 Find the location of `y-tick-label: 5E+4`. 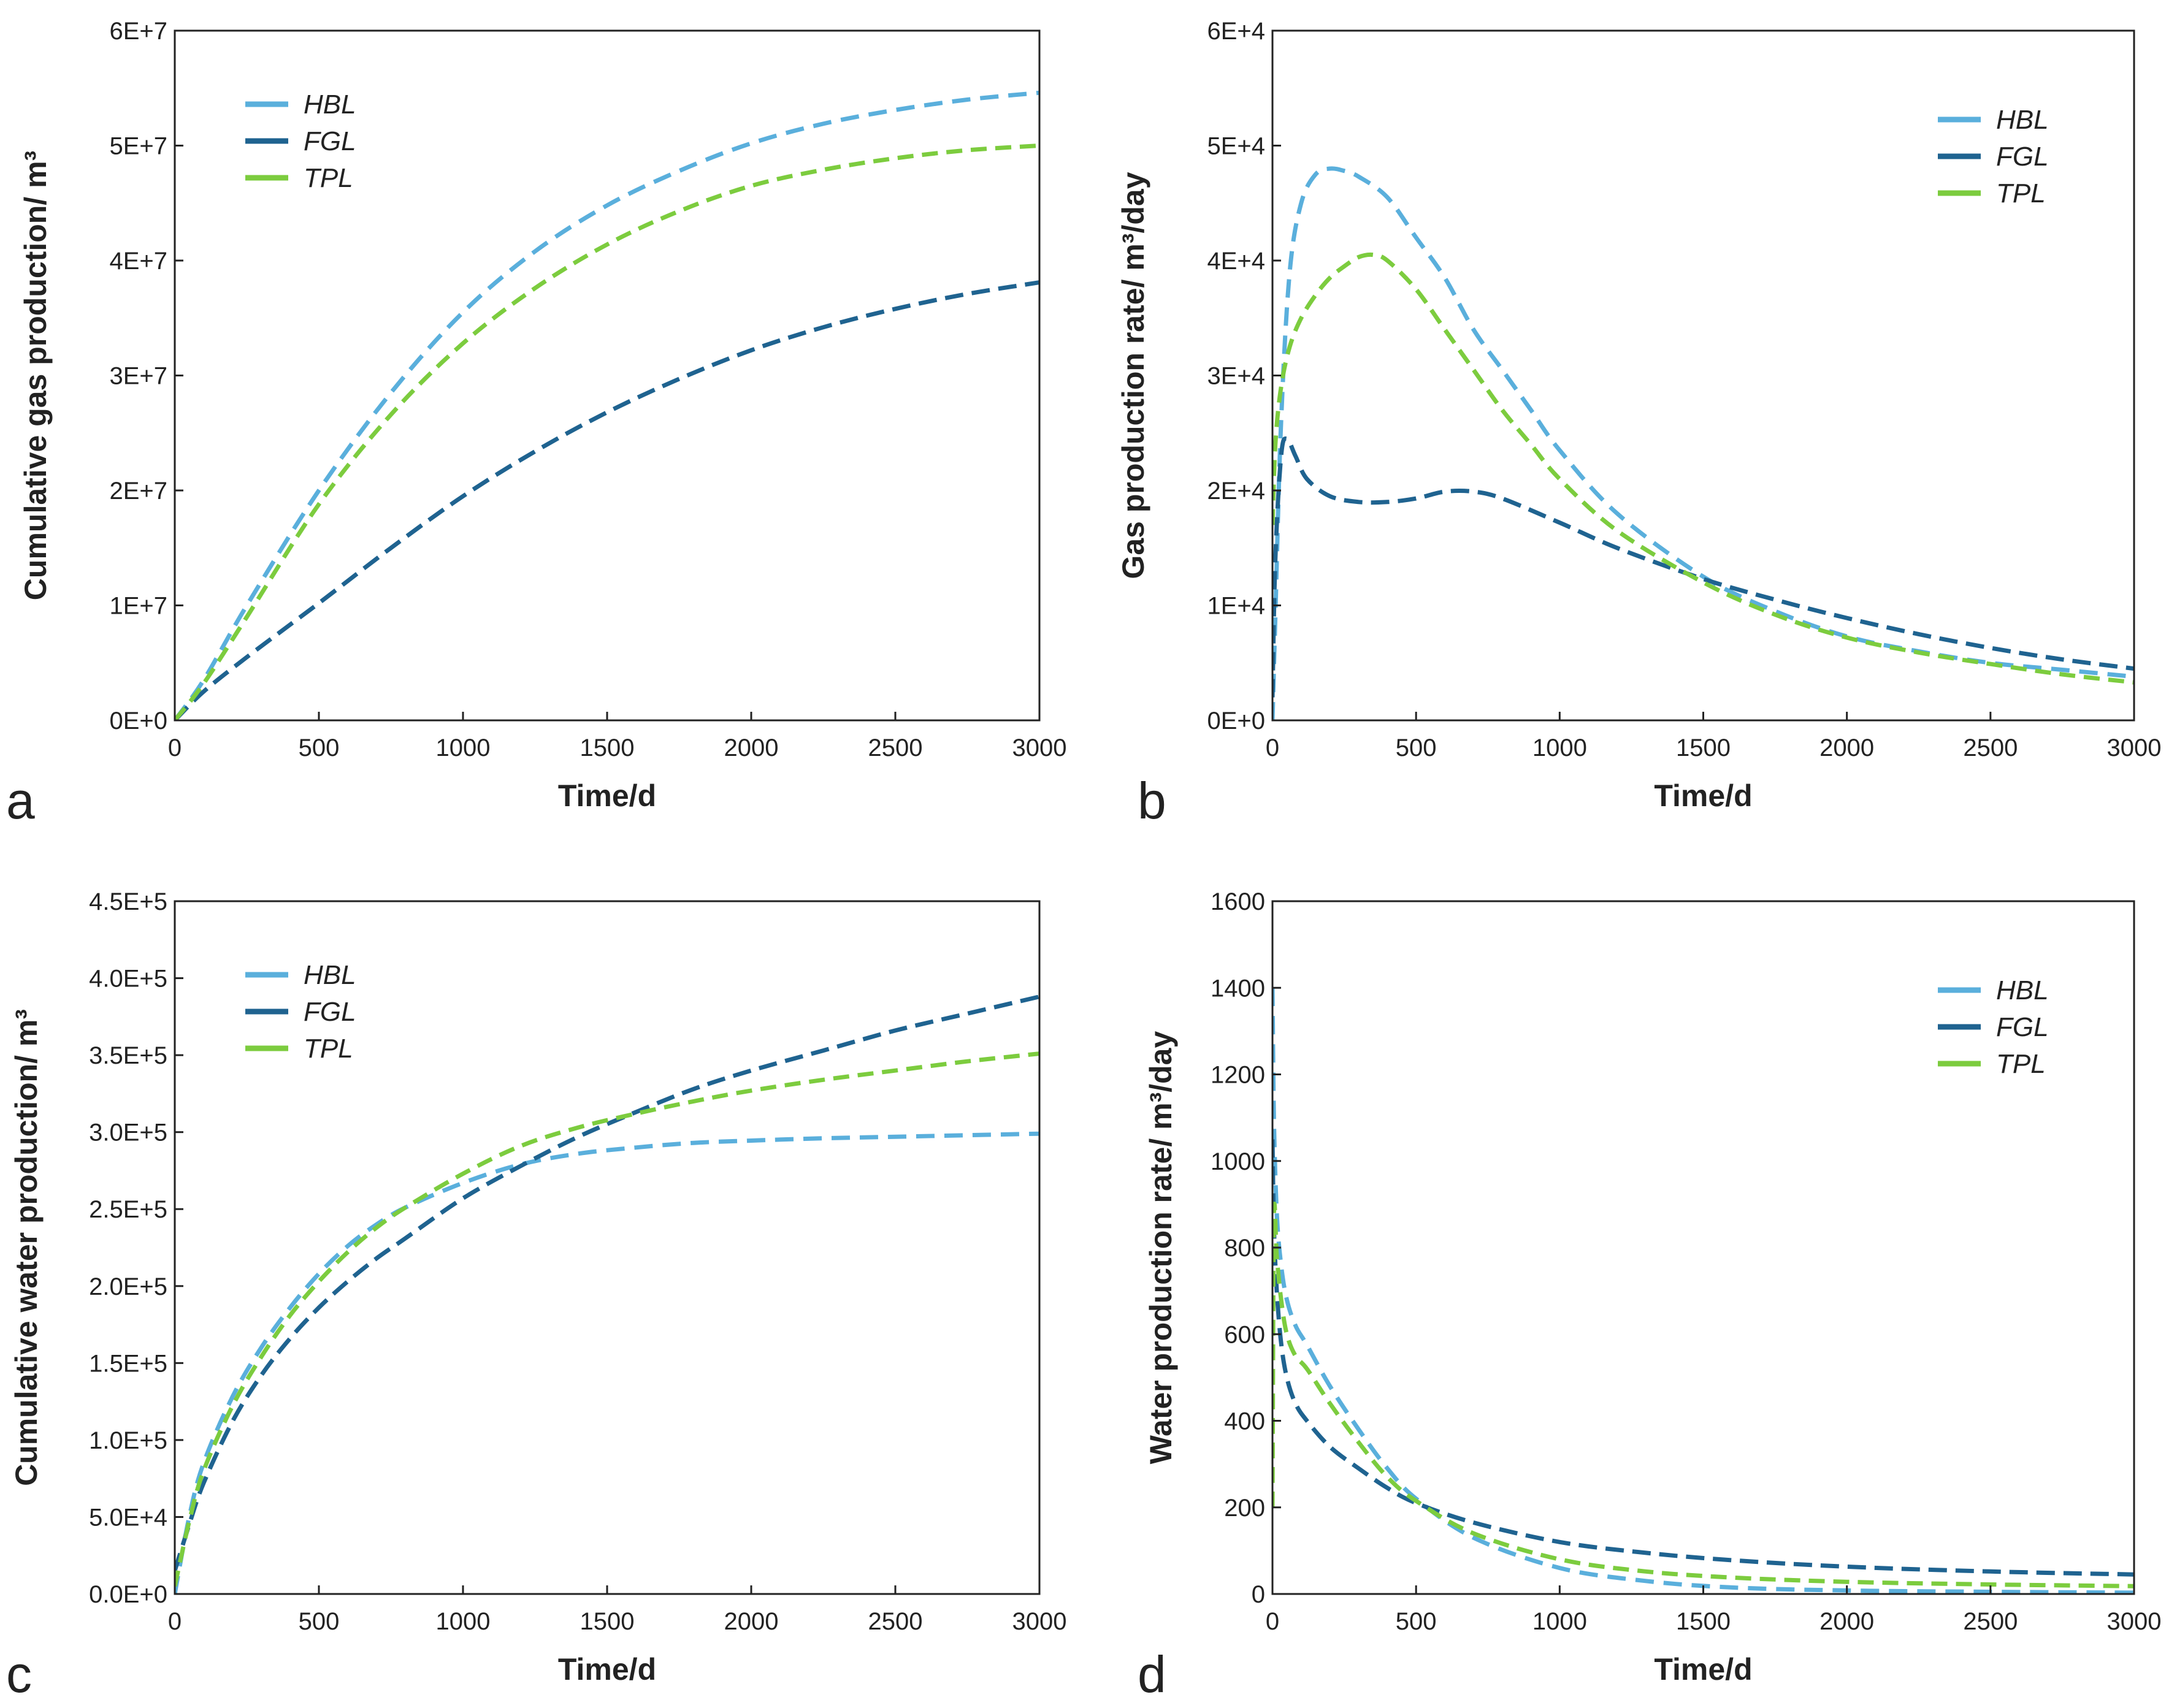

y-tick-label: 5E+4 is located at coordinates (1236, 146).